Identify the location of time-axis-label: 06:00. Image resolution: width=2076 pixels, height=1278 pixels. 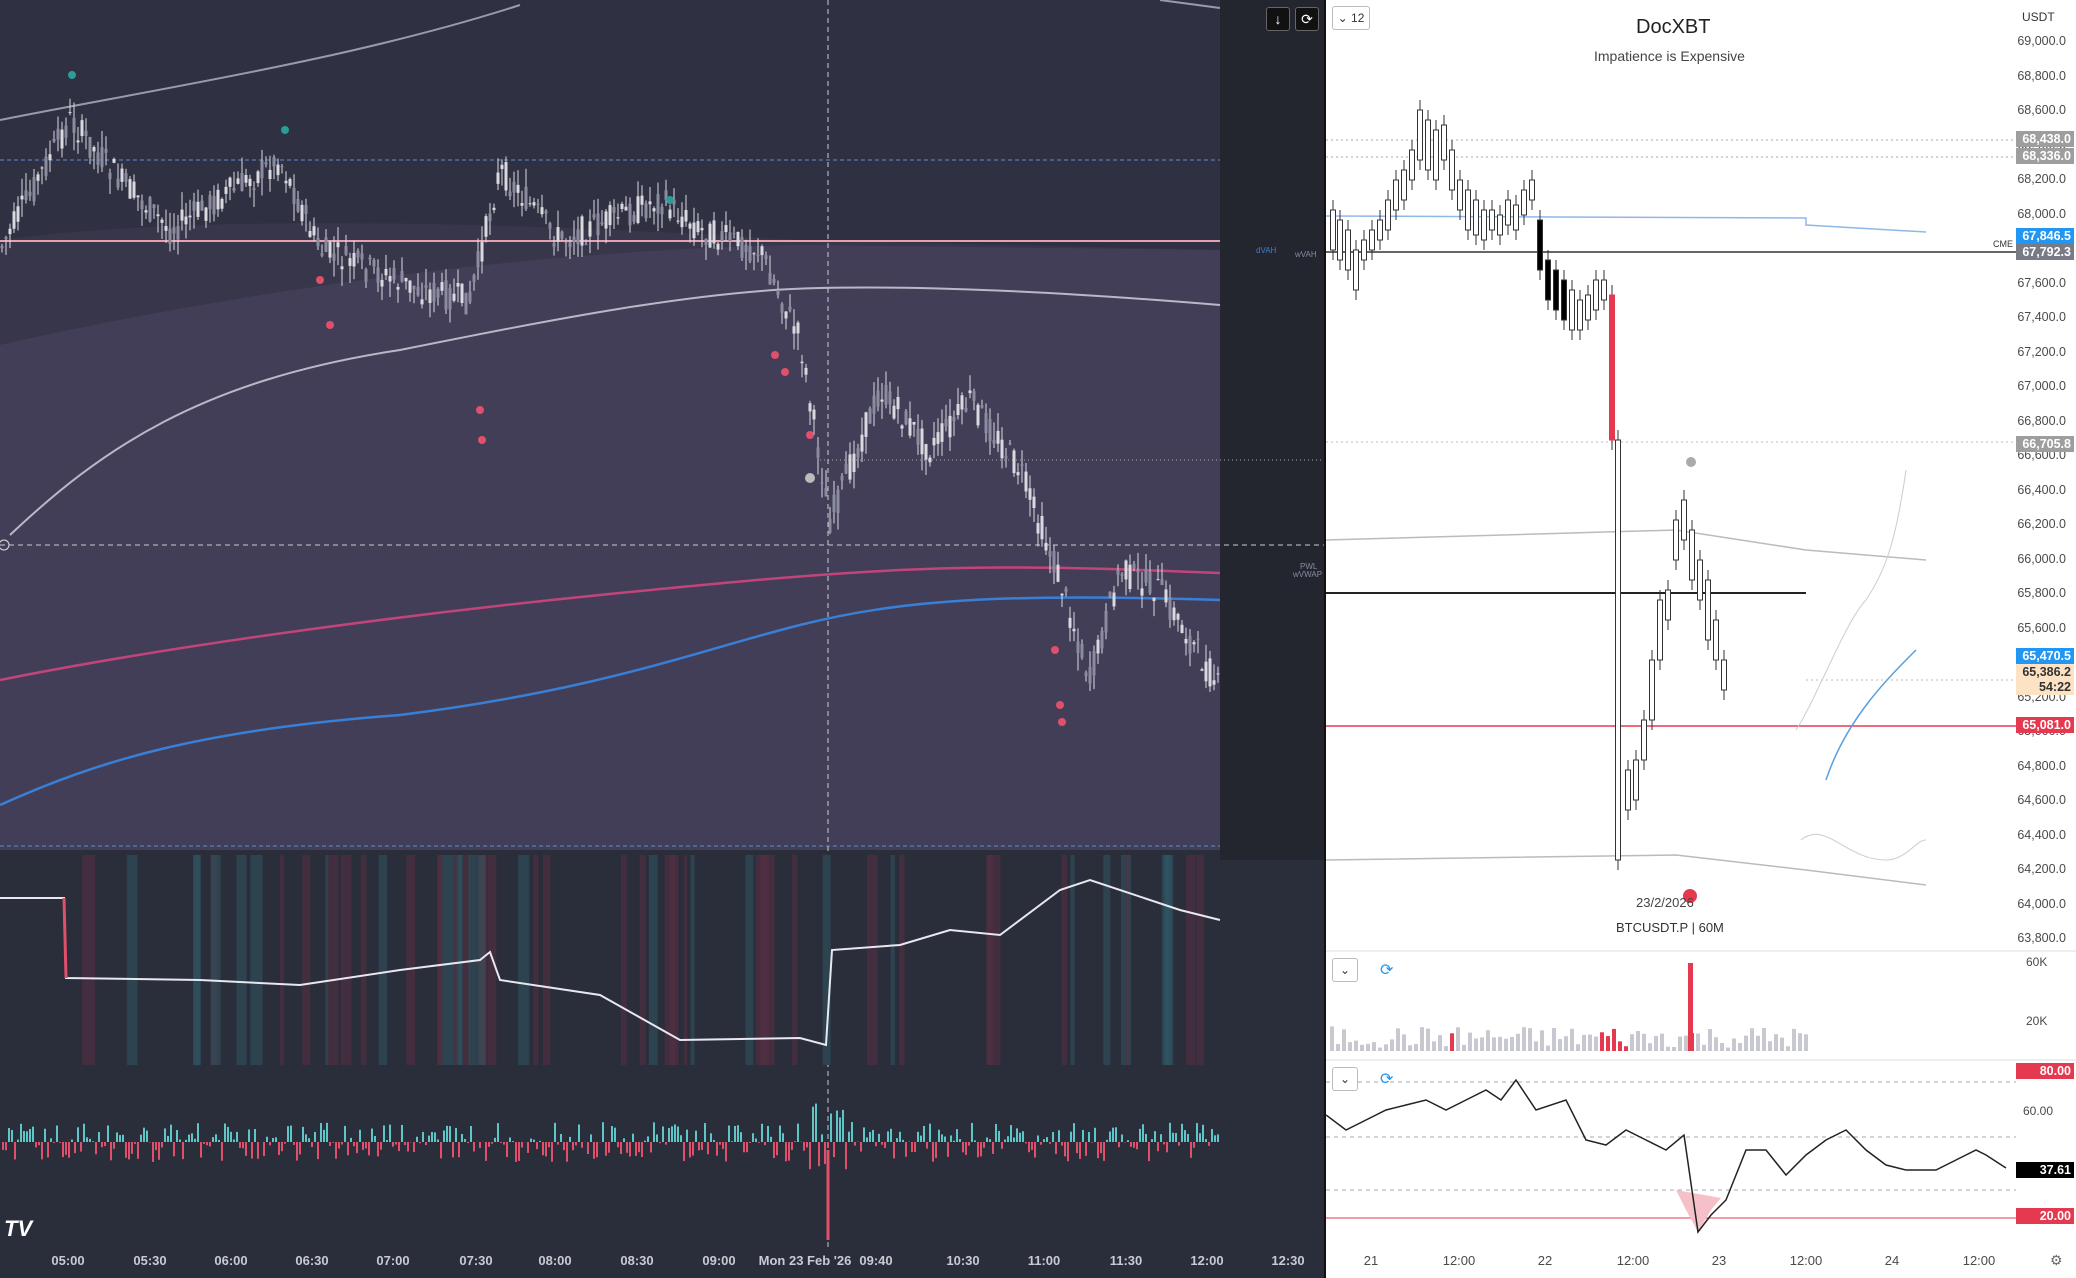
(231, 1260).